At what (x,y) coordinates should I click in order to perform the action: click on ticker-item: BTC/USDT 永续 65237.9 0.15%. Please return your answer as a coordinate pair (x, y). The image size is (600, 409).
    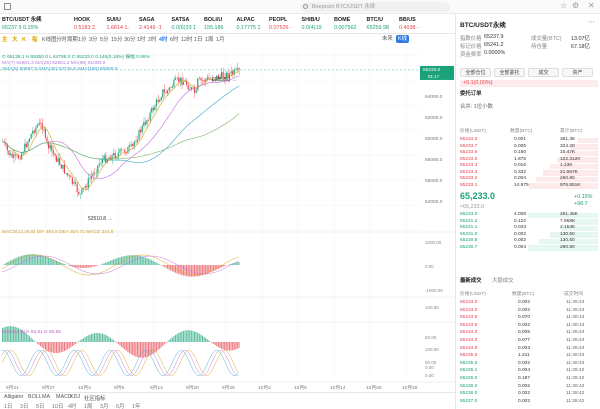
    Looking at the image, I should click on (22, 24).